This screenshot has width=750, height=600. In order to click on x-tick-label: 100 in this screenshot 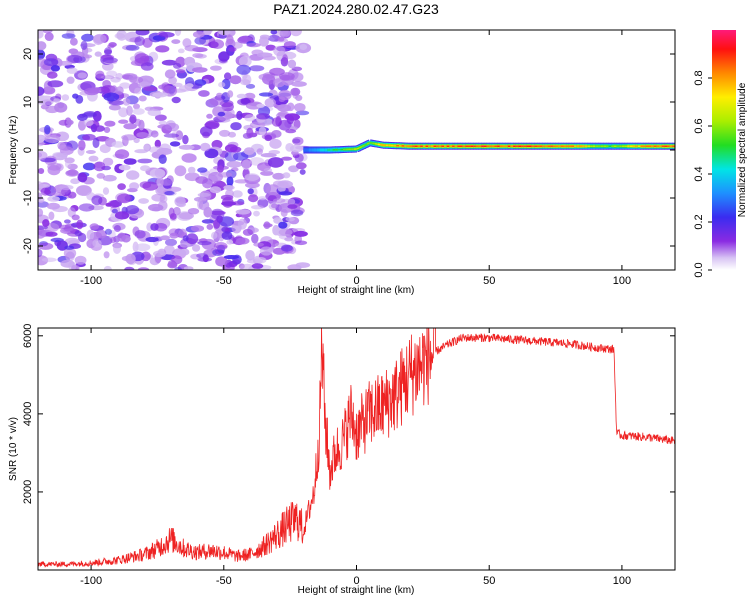, I will do `click(622, 281)`.